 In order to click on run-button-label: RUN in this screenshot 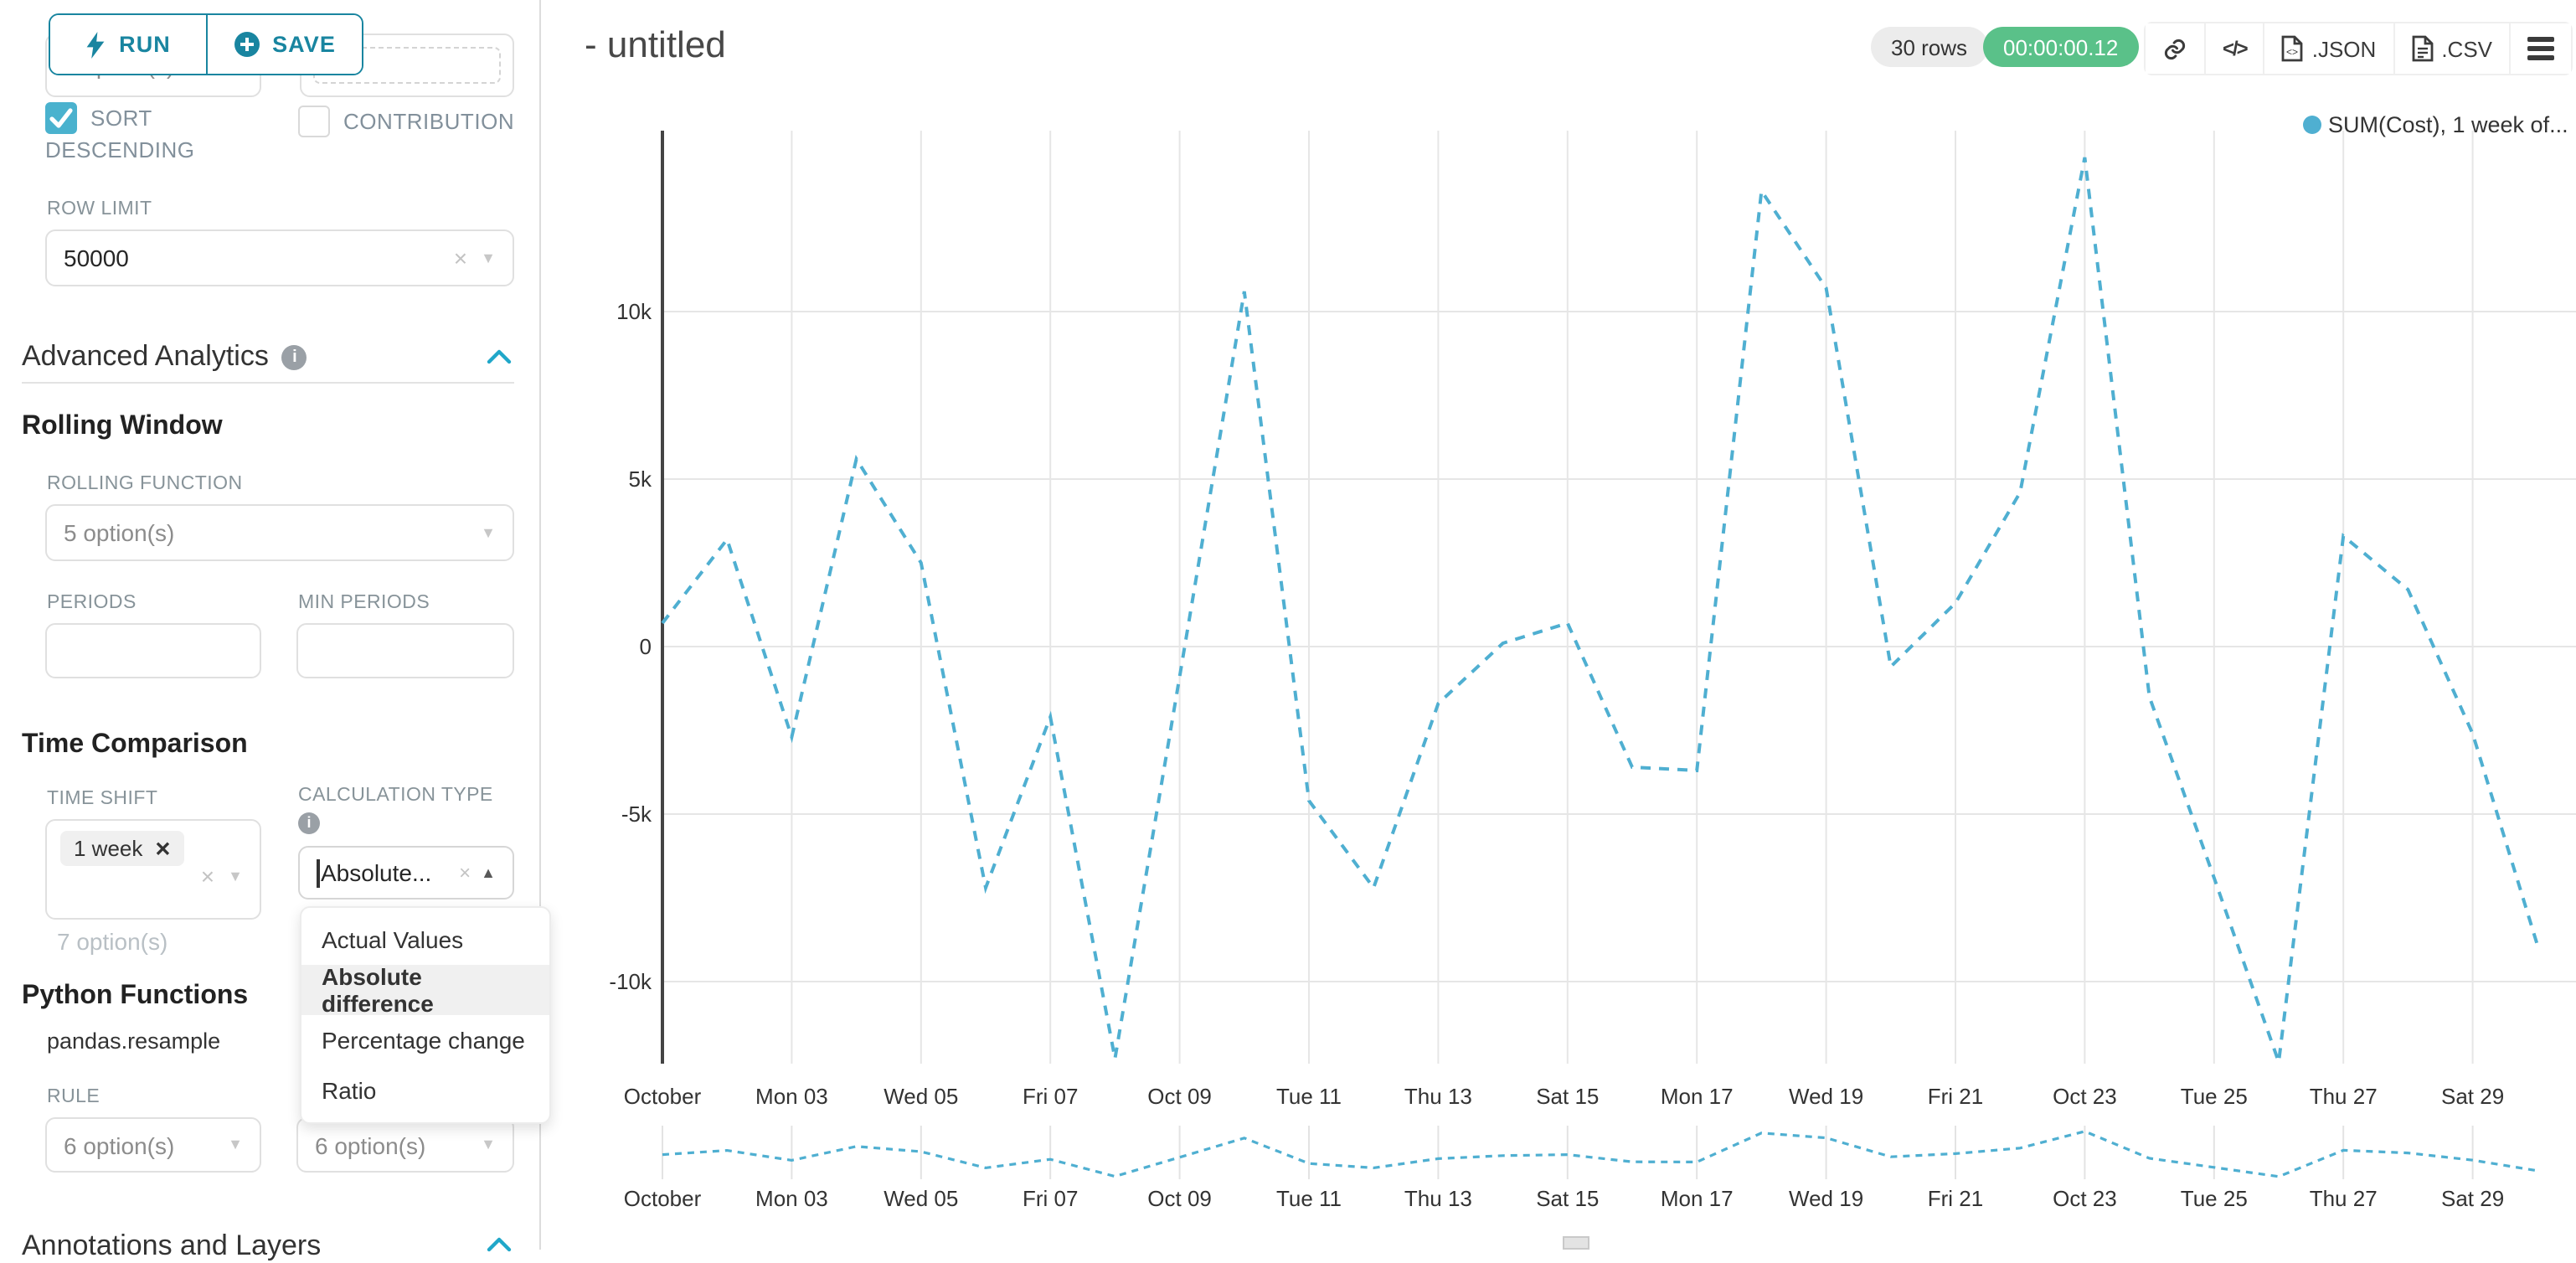, I will do `click(145, 45)`.